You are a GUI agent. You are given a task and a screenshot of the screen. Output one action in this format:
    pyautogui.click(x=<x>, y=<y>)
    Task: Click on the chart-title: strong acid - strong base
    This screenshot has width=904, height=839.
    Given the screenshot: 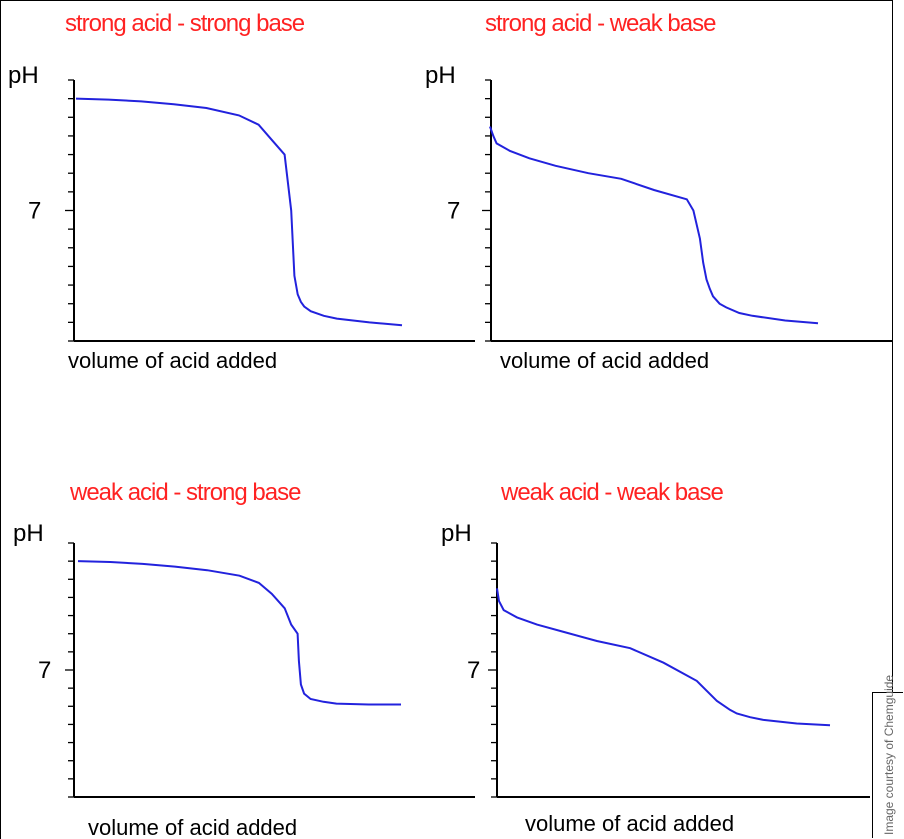 What is the action you would take?
    pyautogui.click(x=185, y=23)
    